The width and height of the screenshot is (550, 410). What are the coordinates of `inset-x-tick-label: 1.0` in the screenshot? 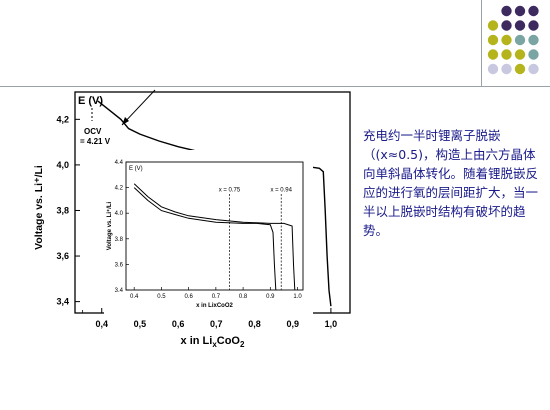 It's located at (297, 297).